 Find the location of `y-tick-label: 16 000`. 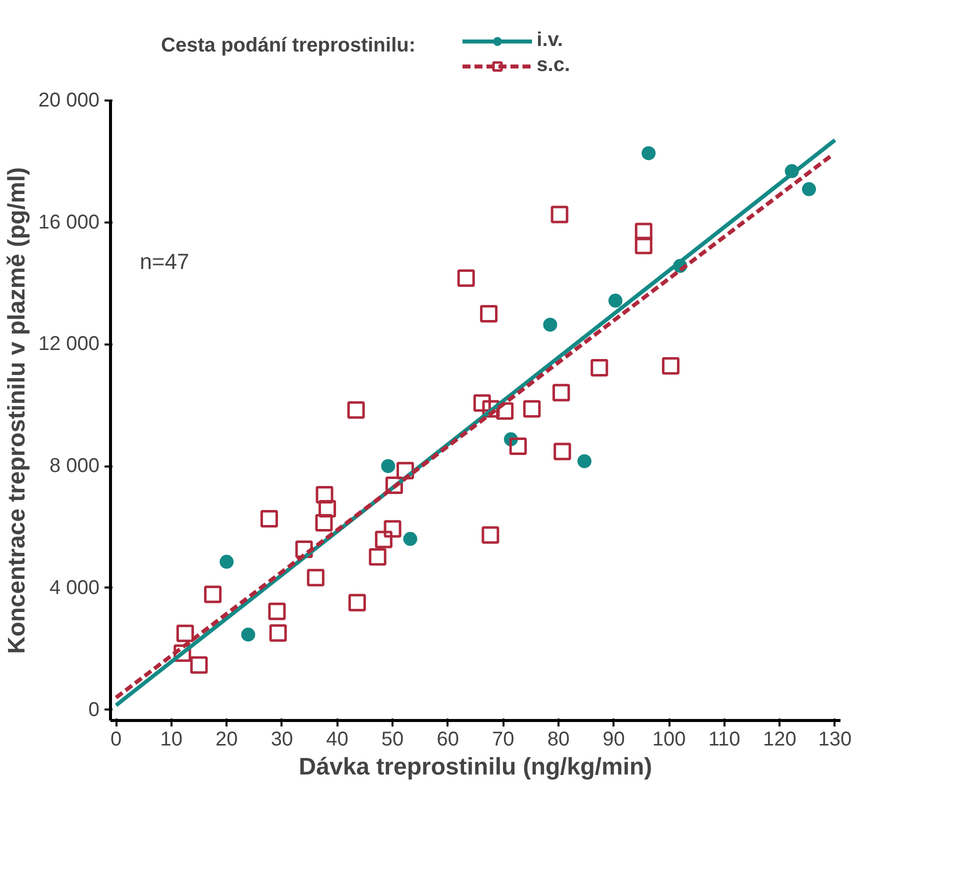

y-tick-label: 16 000 is located at coordinates (69, 222).